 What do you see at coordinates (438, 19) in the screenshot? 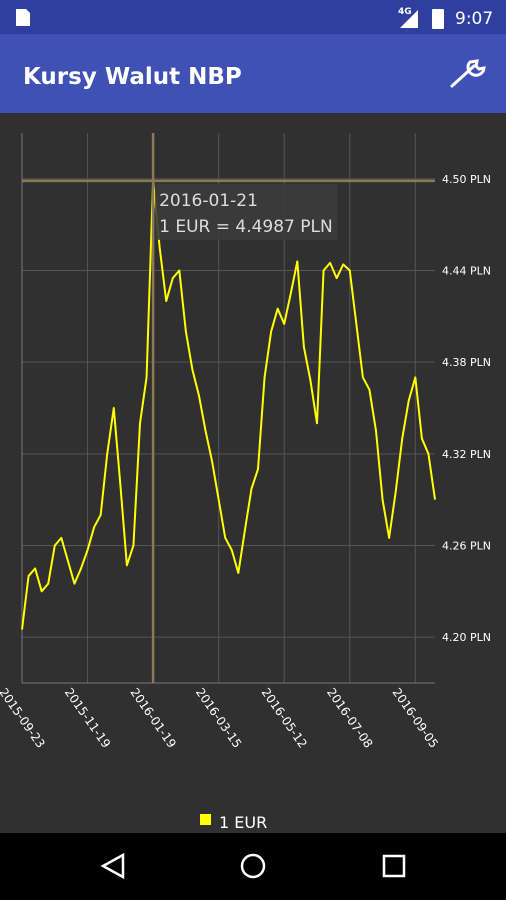
I see `battery-icon` at bounding box center [438, 19].